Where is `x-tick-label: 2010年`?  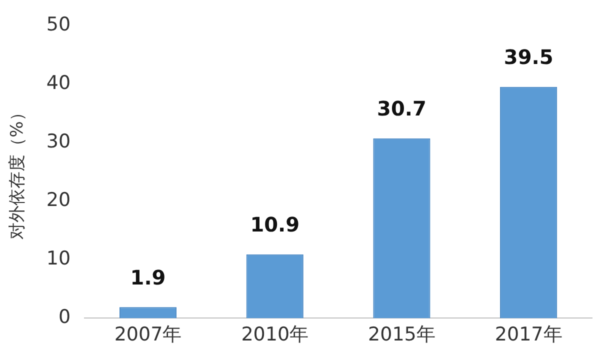
x-tick-label: 2010年 is located at coordinates (275, 335).